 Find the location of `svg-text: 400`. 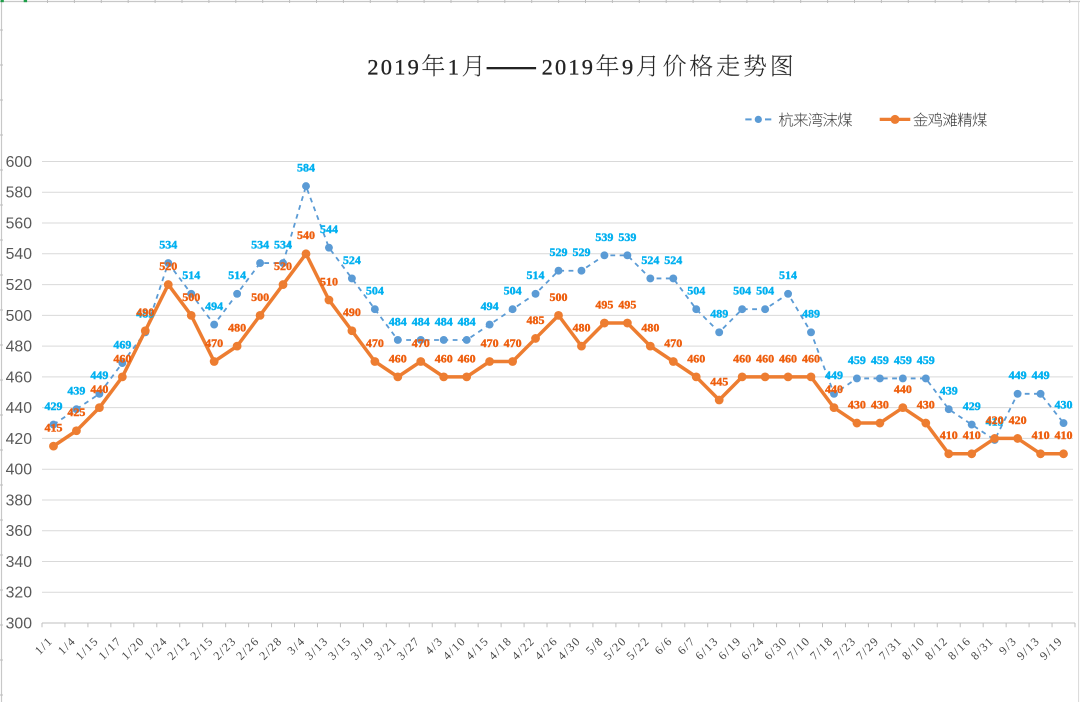

svg-text: 400 is located at coordinates (19, 470).